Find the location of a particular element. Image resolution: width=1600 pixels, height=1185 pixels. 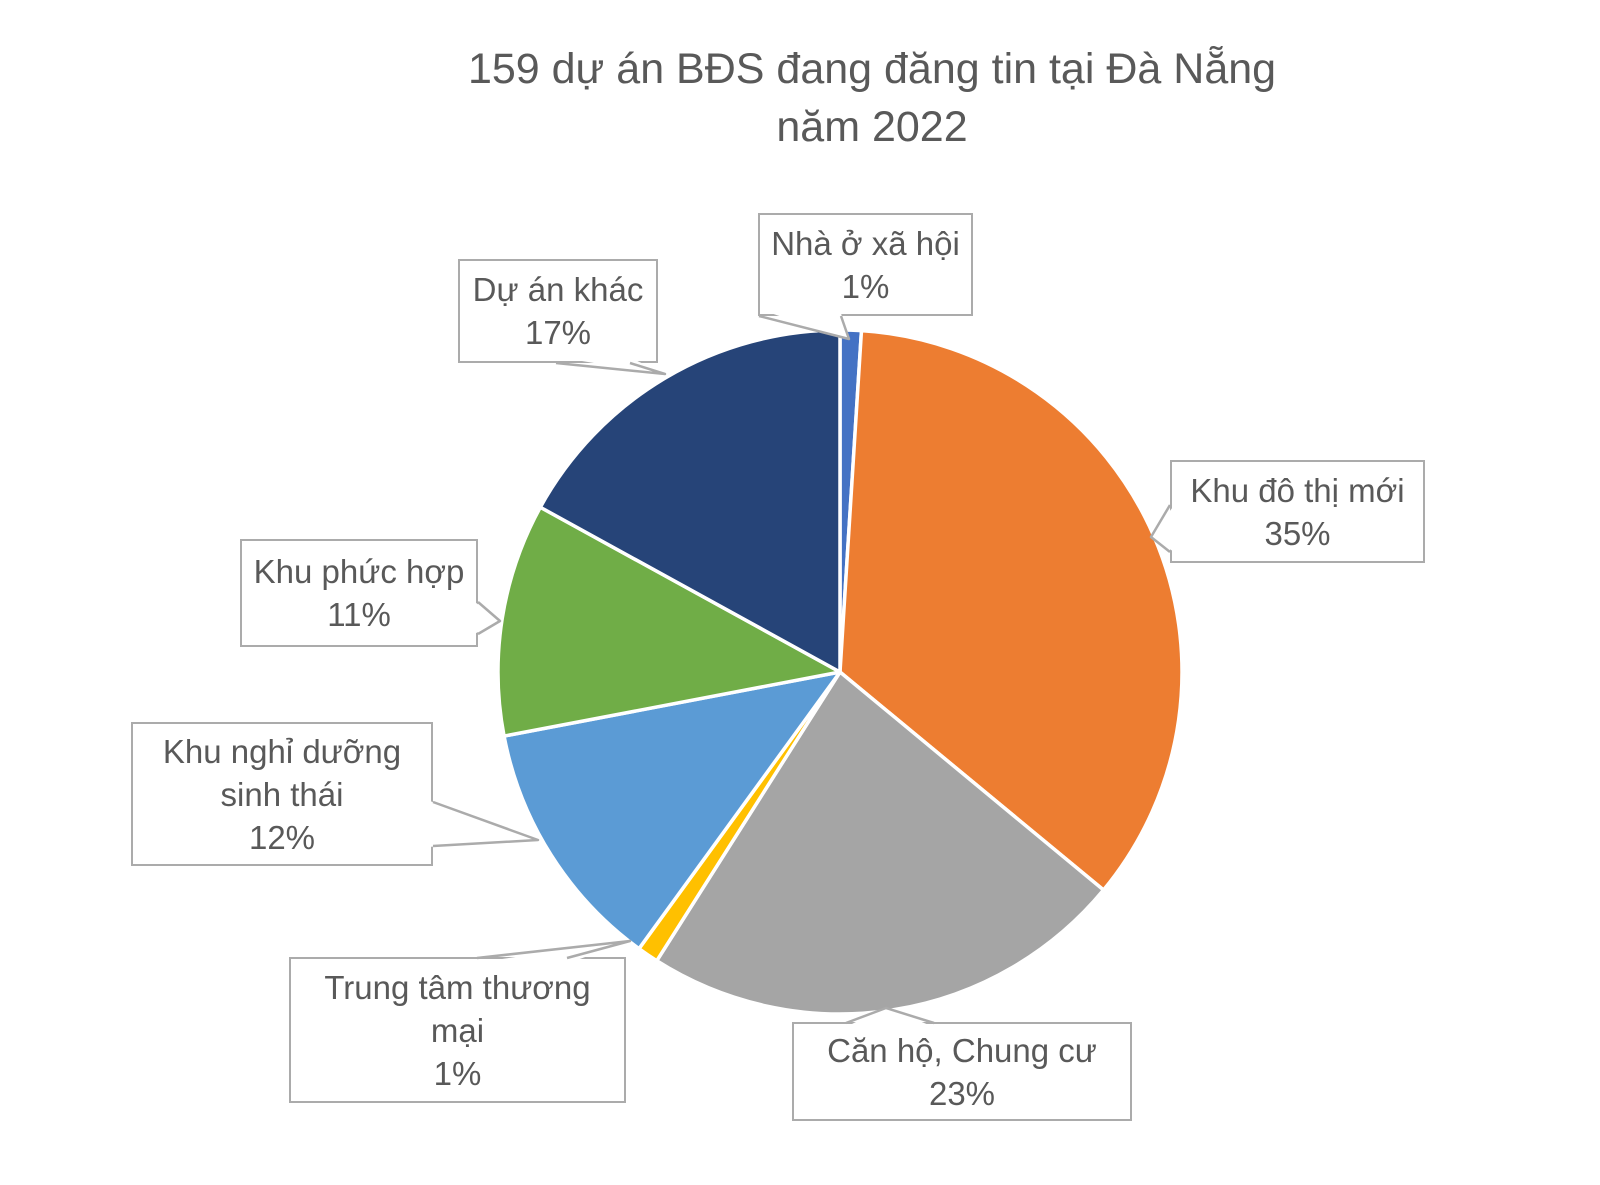

slice-label: Khu phức hợp is located at coordinates (359, 571).